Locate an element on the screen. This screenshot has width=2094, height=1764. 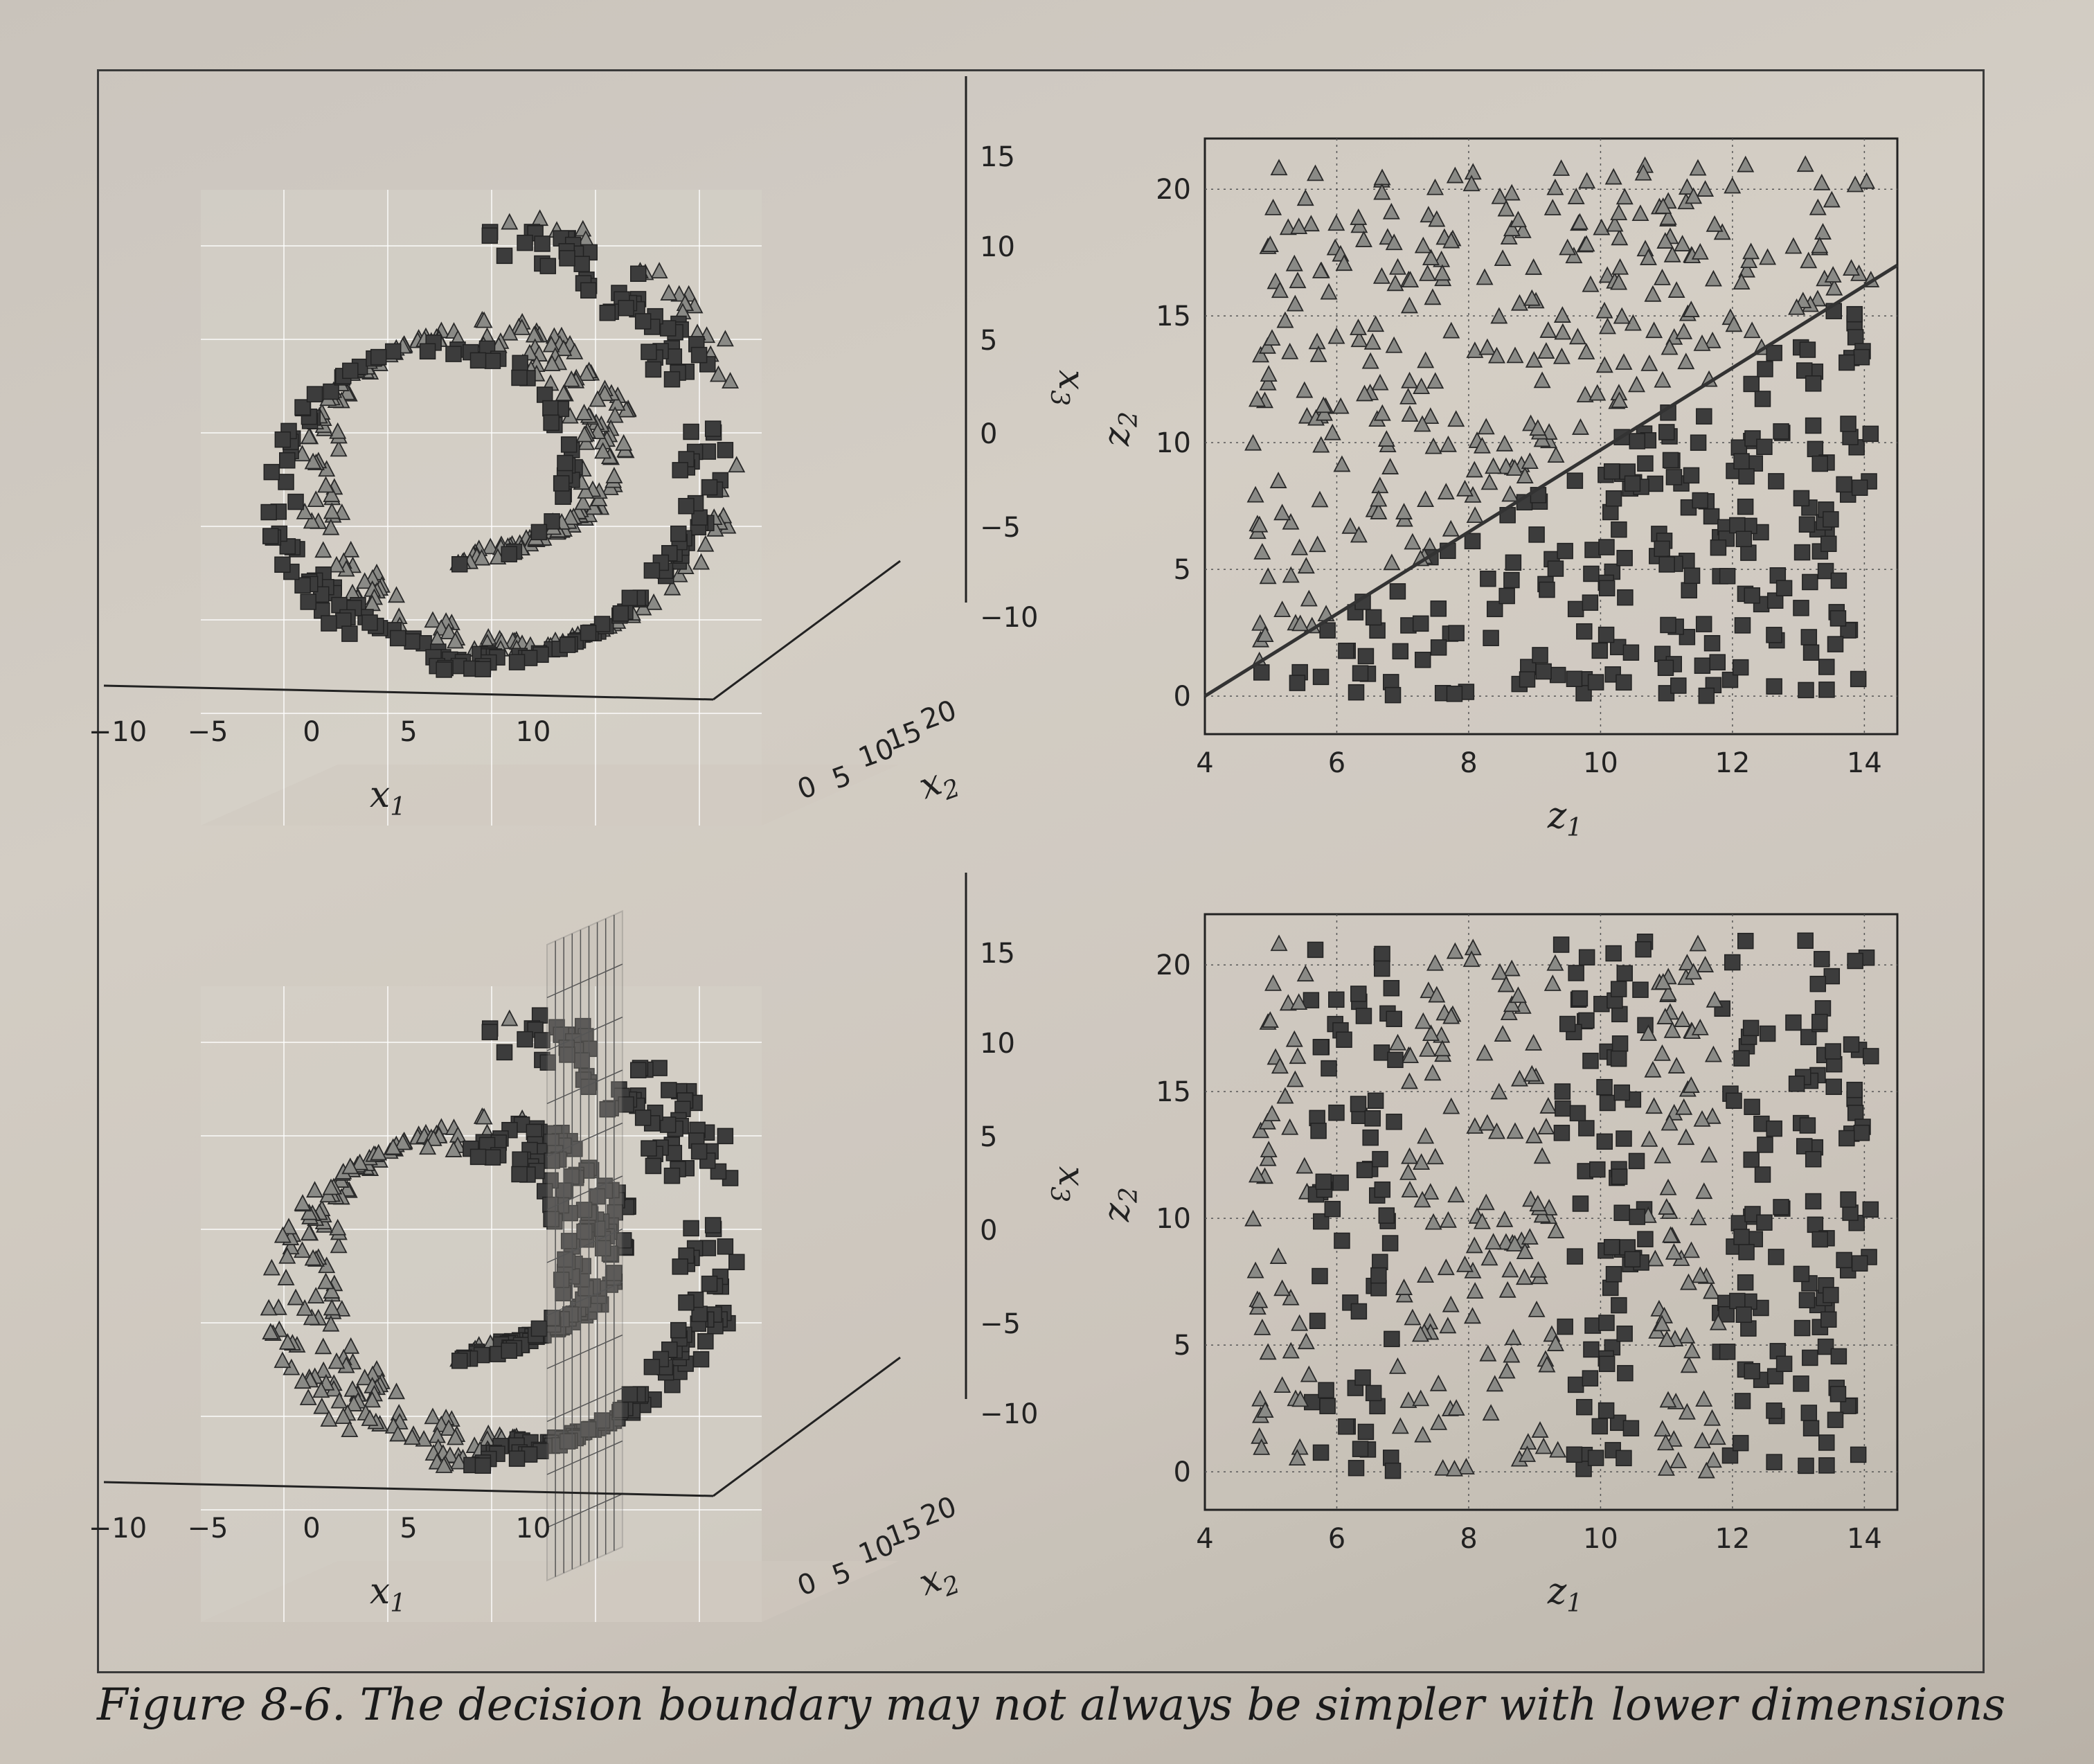
bottom-left-x3-tick: −5 is located at coordinates (1000, 1324).